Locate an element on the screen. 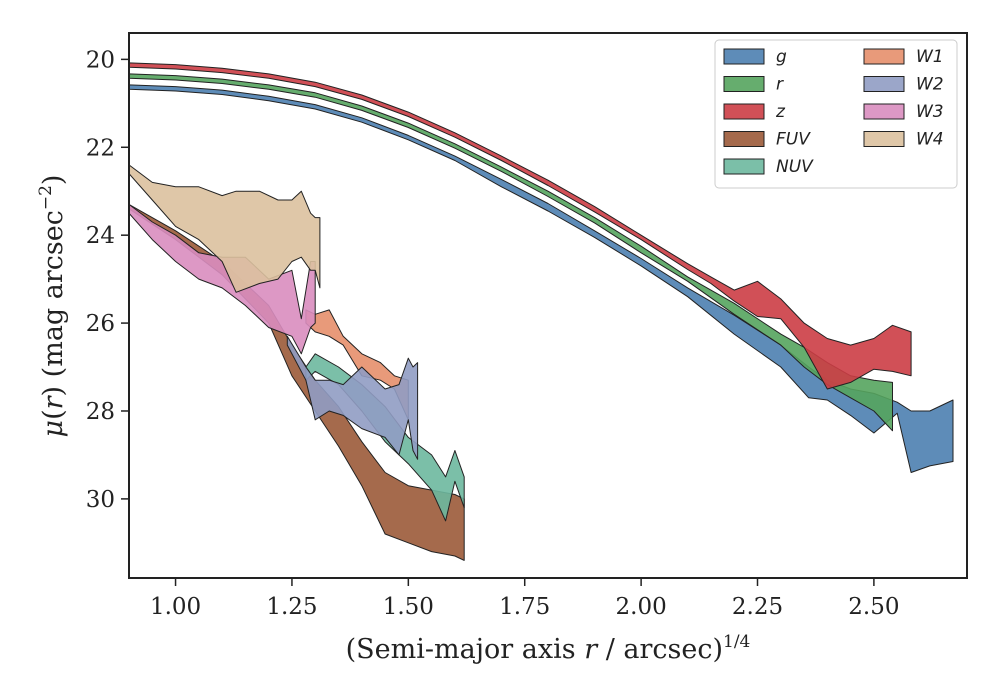  legend-label-fuv: FUV is located at coordinates (793, 140).